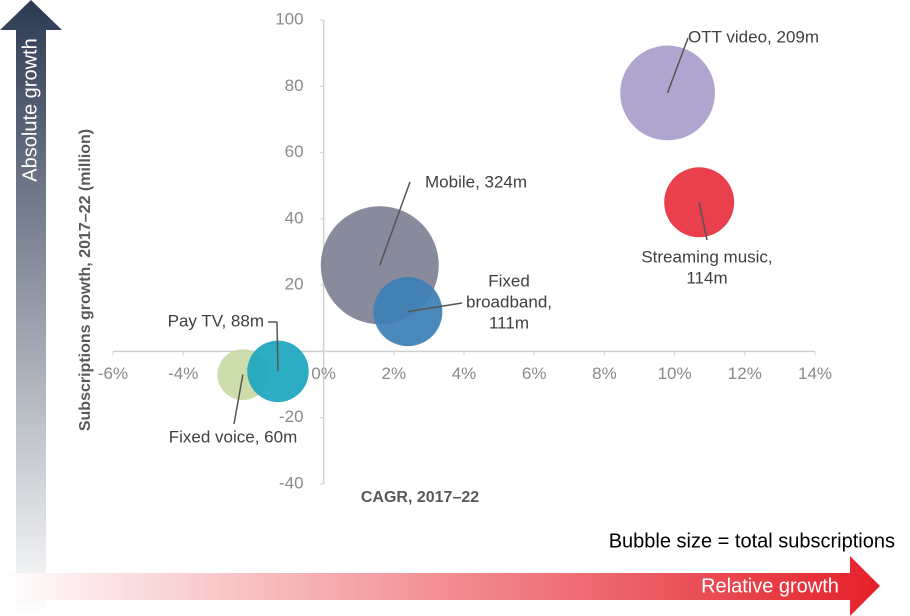 This screenshot has width=910, height=616. What do you see at coordinates (464, 373) in the screenshot?
I see `x-tick-label: 4%` at bounding box center [464, 373].